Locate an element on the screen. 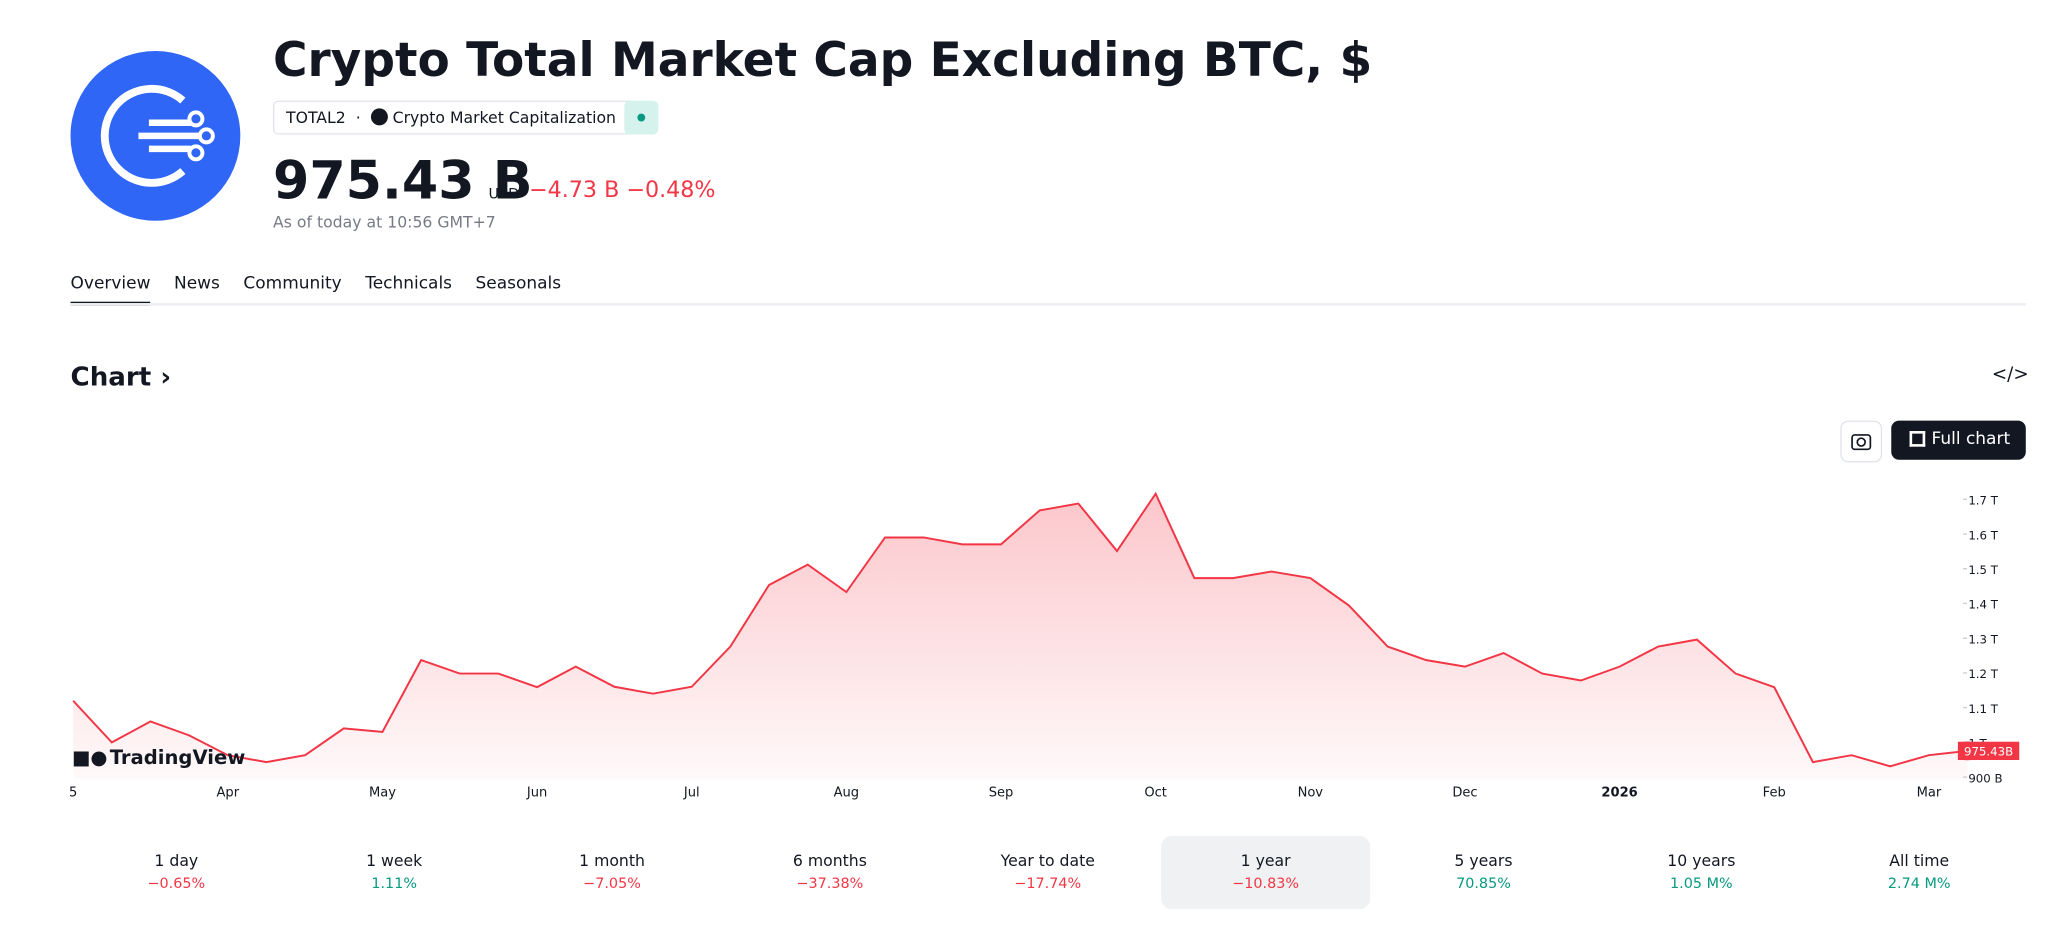 Image resolution: width=2048 pixels, height=934 pixels. x-tick-label: Jul is located at coordinates (691, 793).